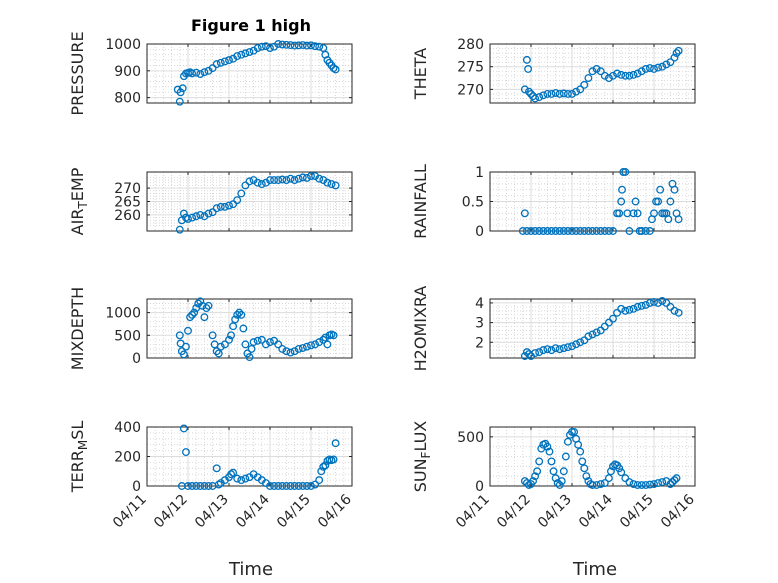 This screenshot has height=583, width=778. What do you see at coordinates (553, 70) in the screenshot?
I see `theta-axes: 270 275 280 THETA` at bounding box center [553, 70].